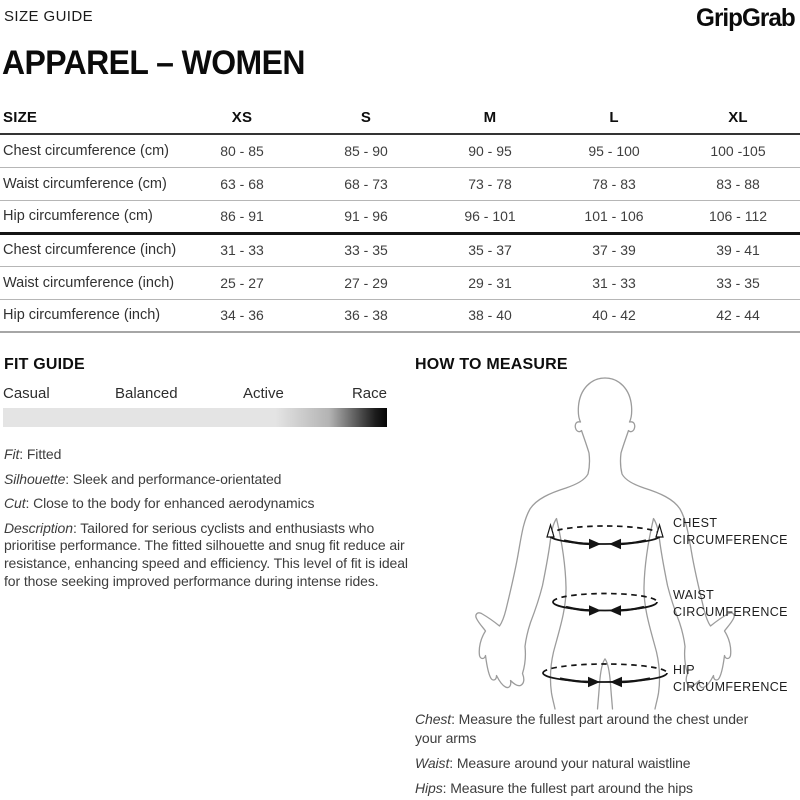 This screenshot has height=800, width=800. Describe the element at coordinates (15, 503) in the screenshot. I see `detail-label: Cut` at that location.